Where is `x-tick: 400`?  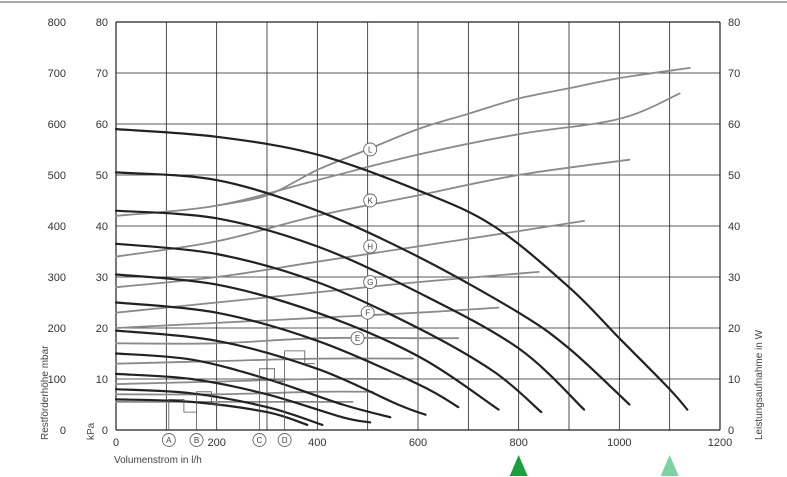
x-tick: 400 is located at coordinates (317, 443).